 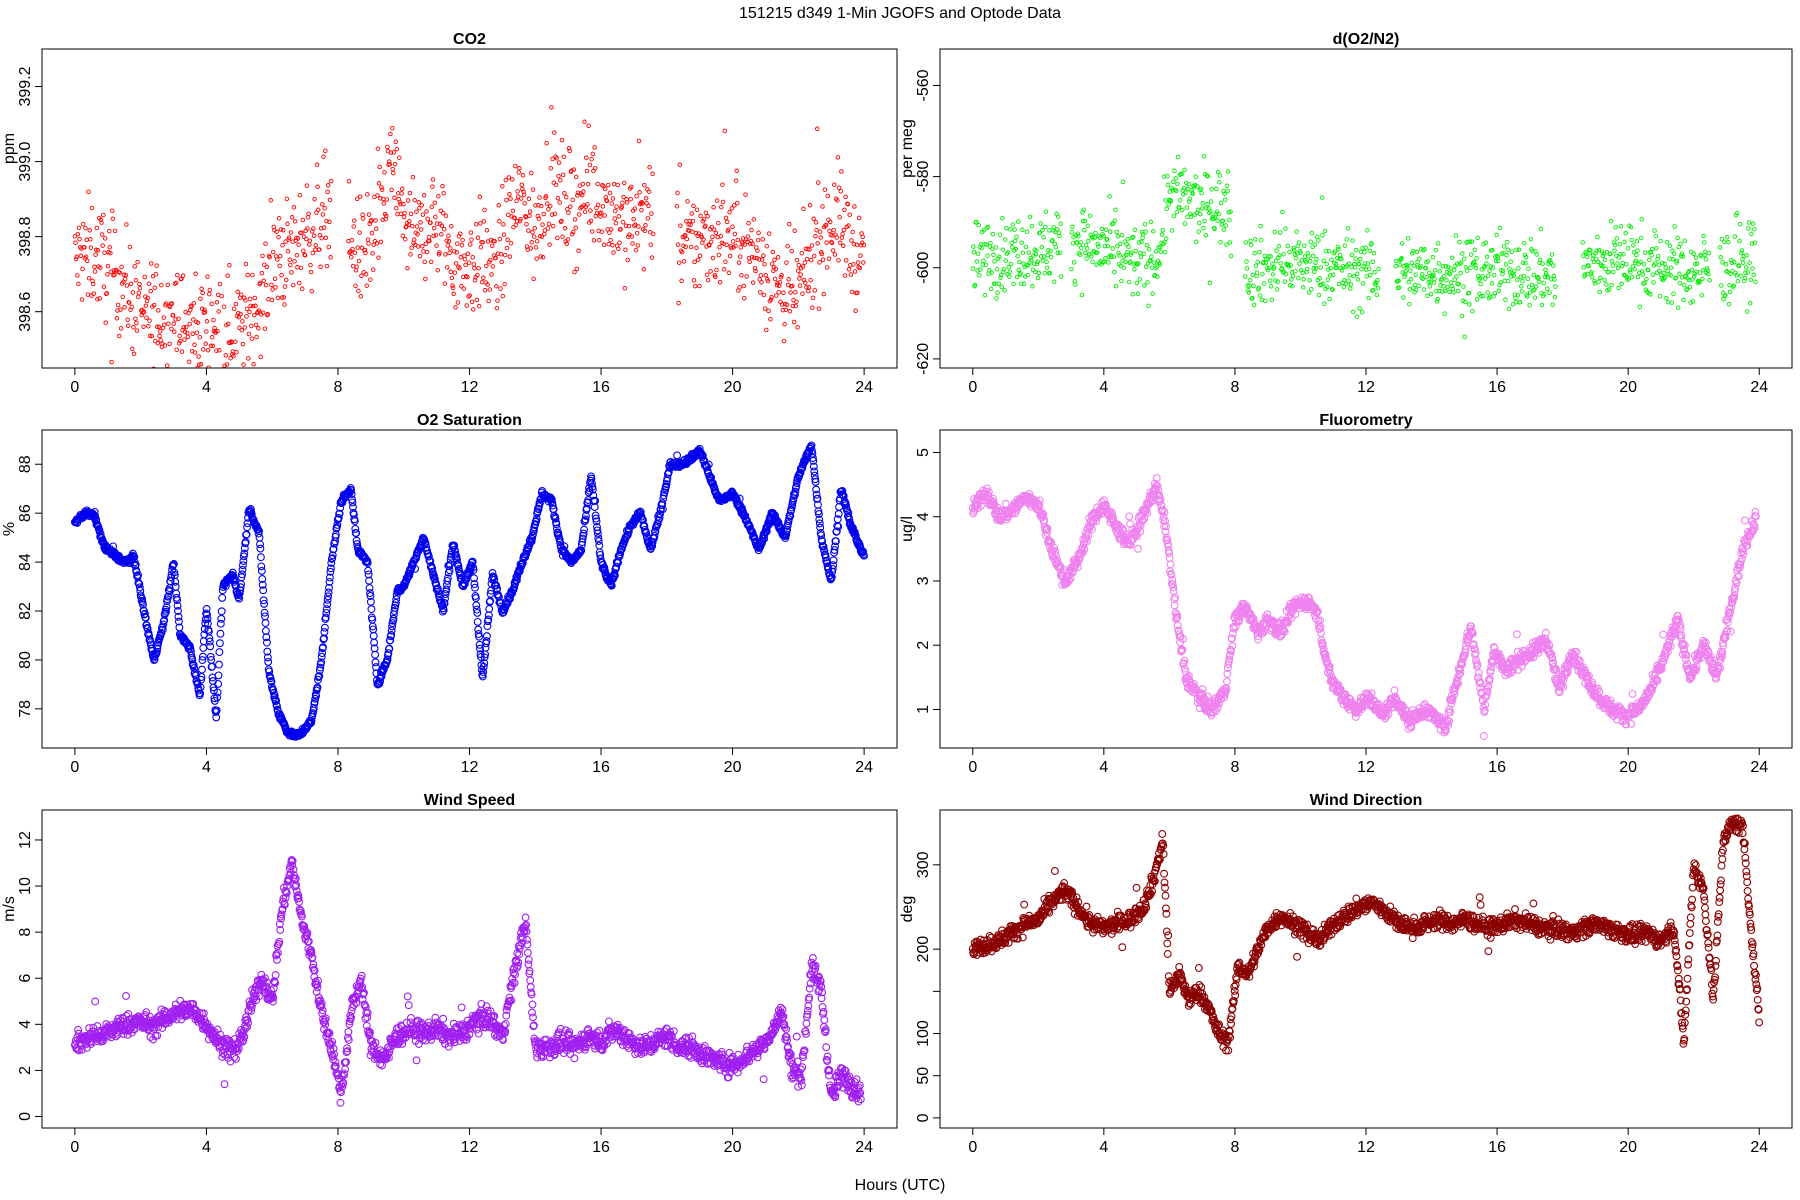 I want to click on y-tick-label: 88, so click(x=25, y=464).